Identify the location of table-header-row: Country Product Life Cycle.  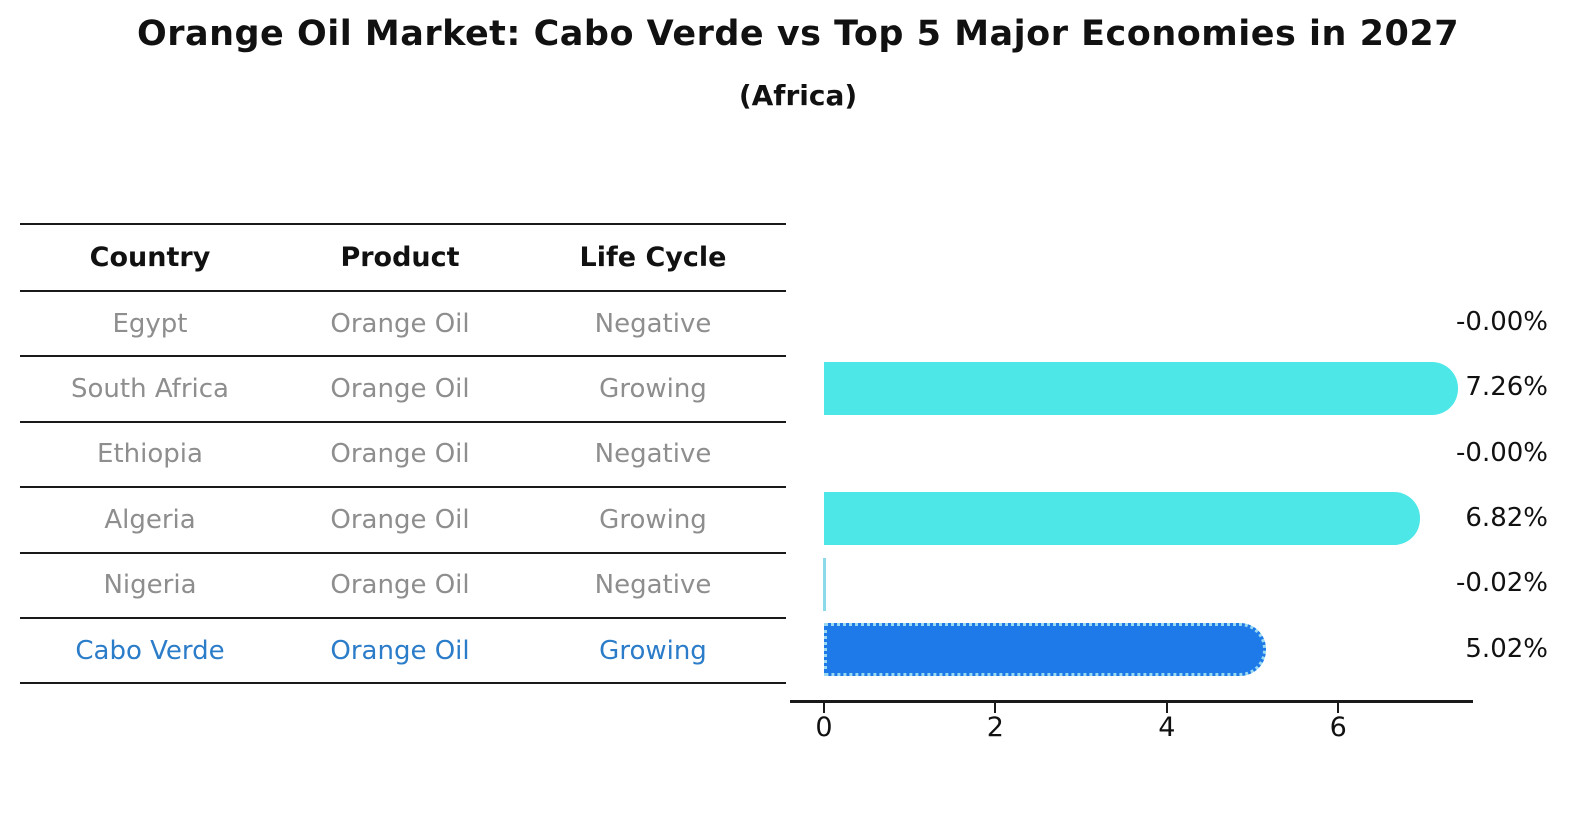
(403, 258).